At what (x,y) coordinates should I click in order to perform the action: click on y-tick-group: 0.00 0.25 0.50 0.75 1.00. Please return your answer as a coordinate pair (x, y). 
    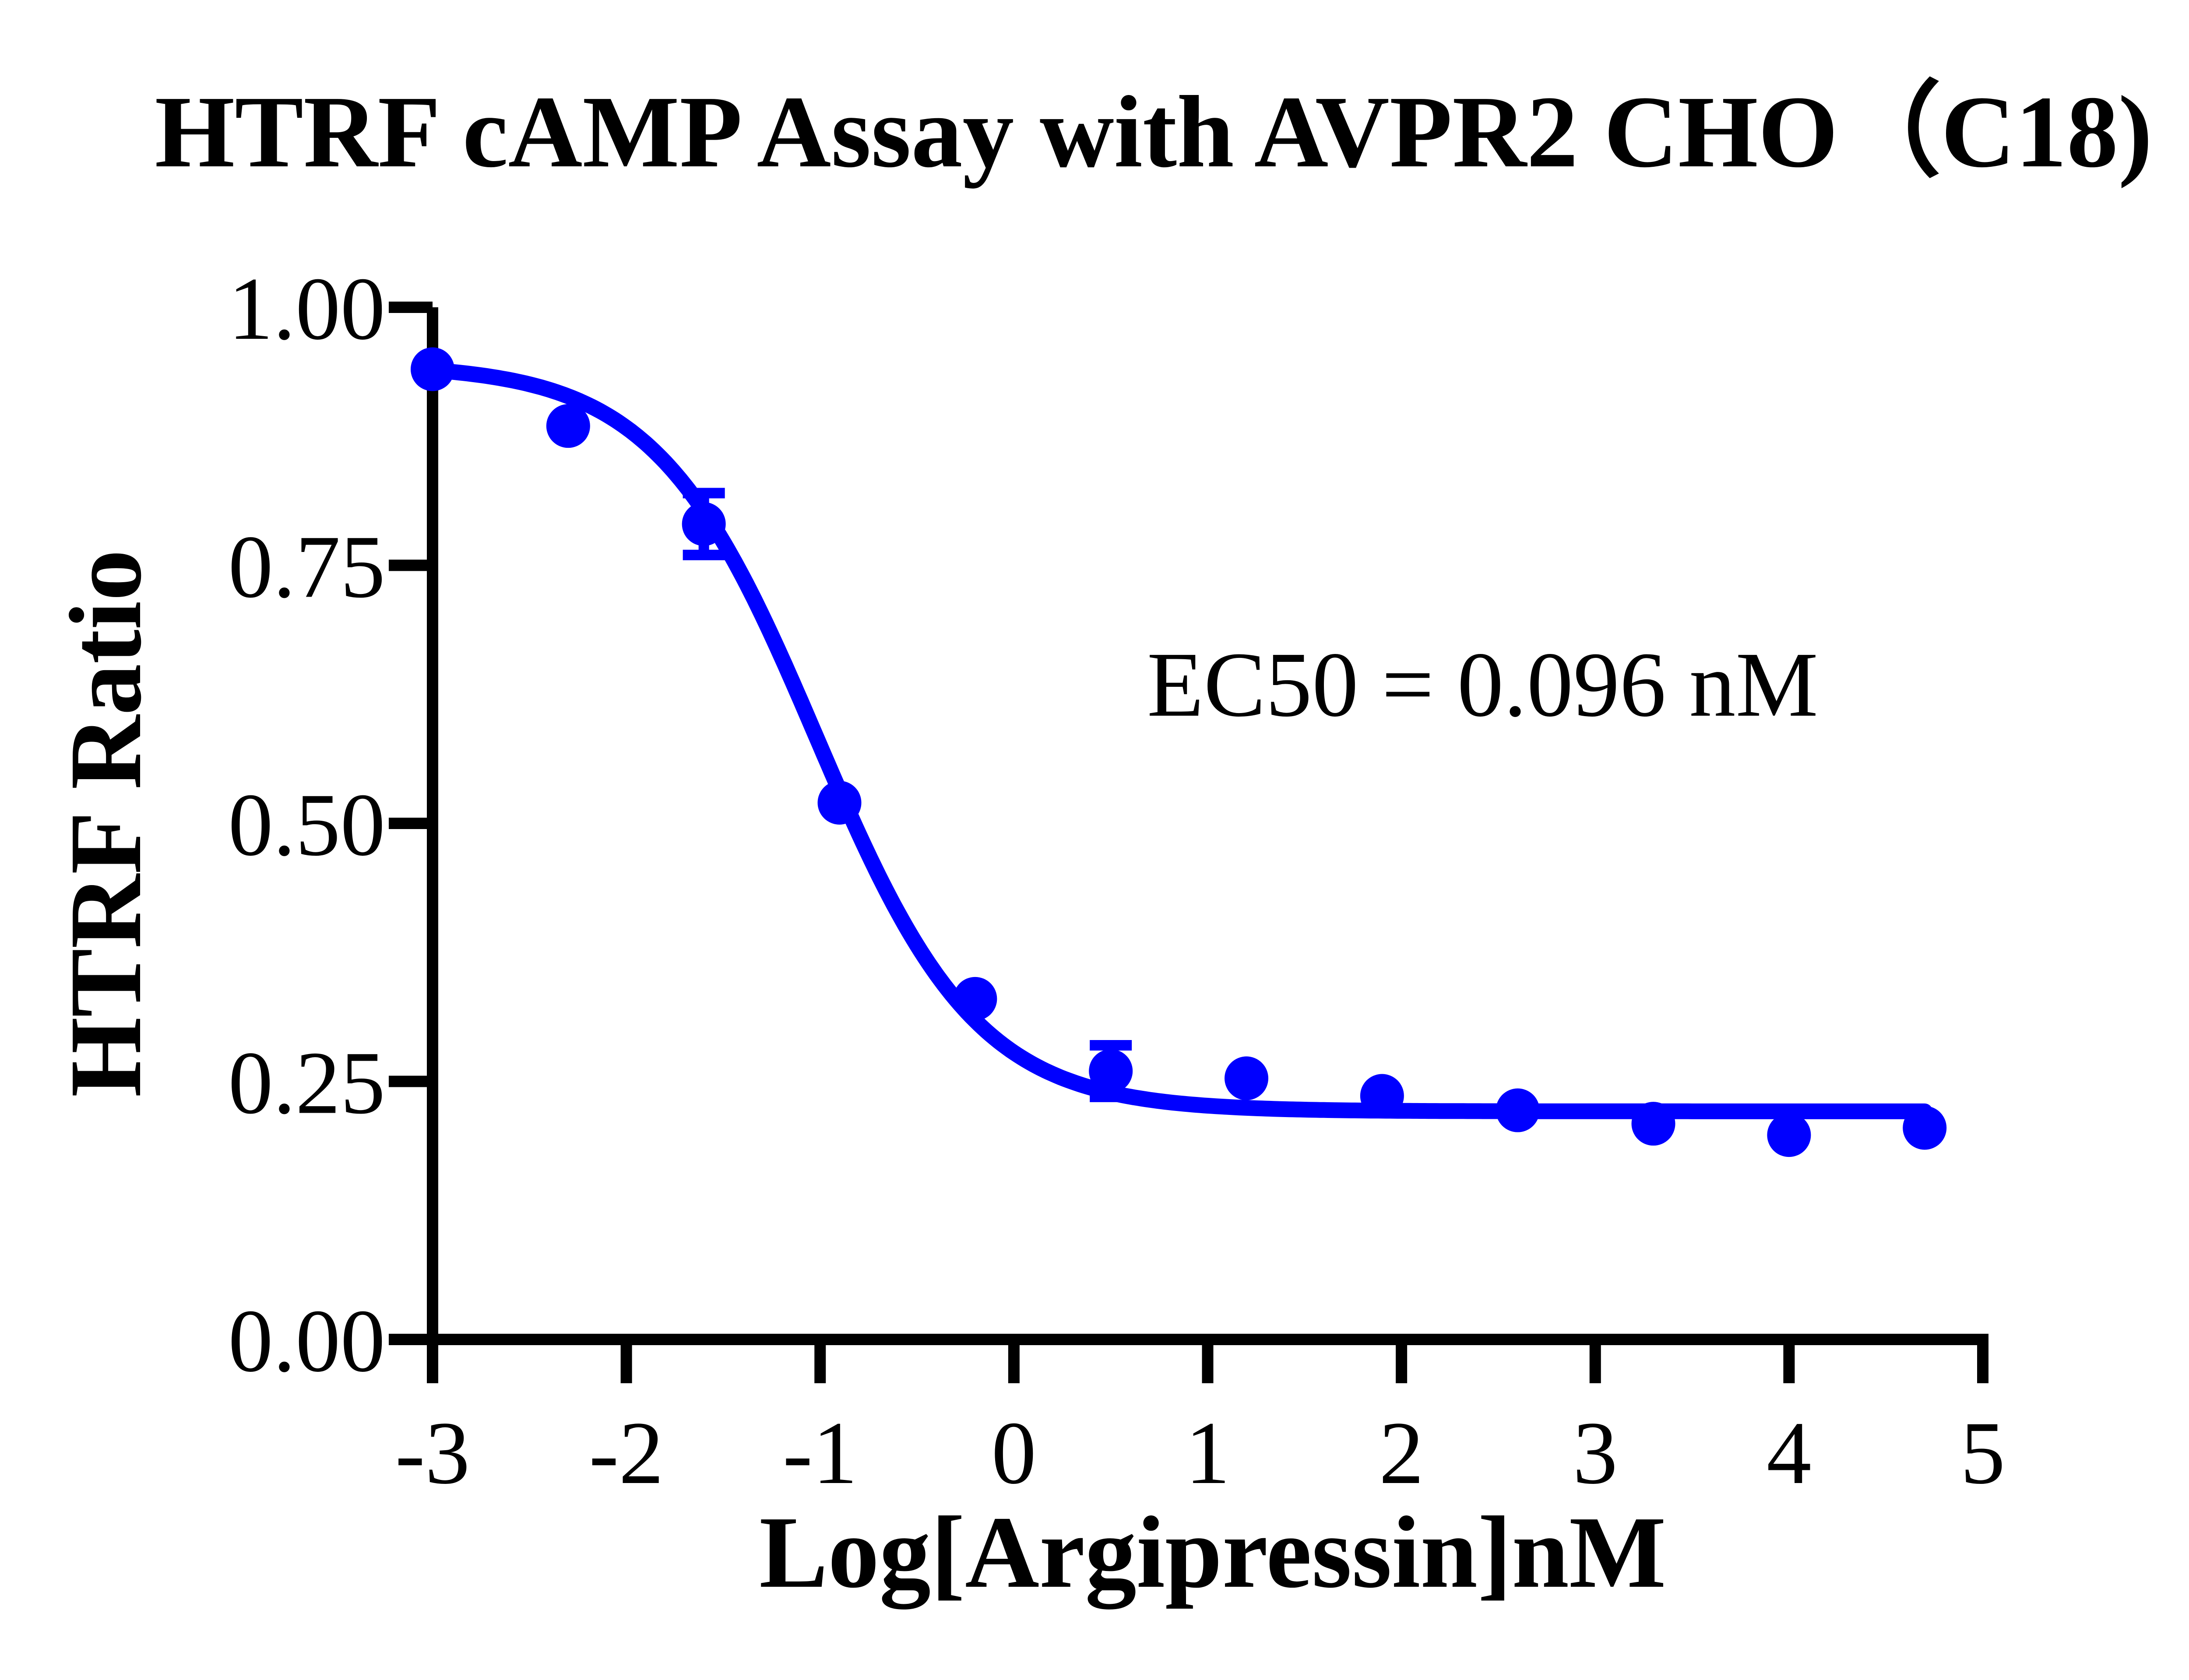
    Looking at the image, I should click on (330, 825).